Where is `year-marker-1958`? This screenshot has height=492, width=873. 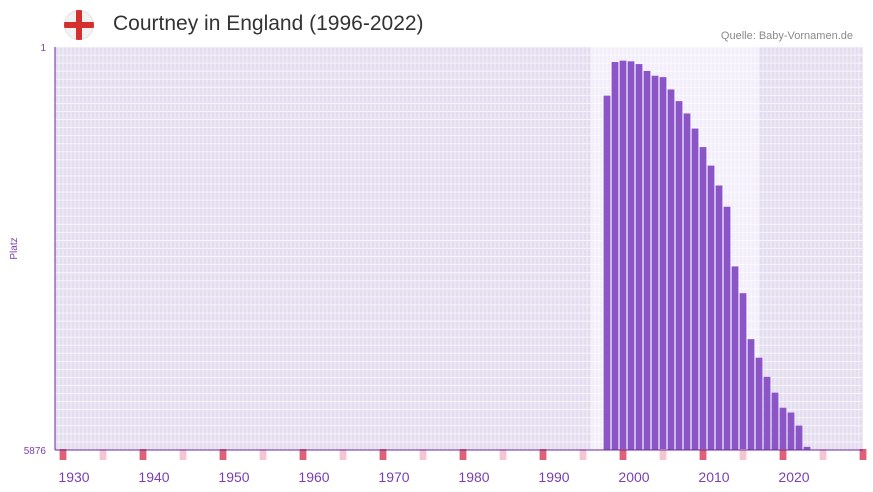 year-marker-1958 is located at coordinates (303, 454).